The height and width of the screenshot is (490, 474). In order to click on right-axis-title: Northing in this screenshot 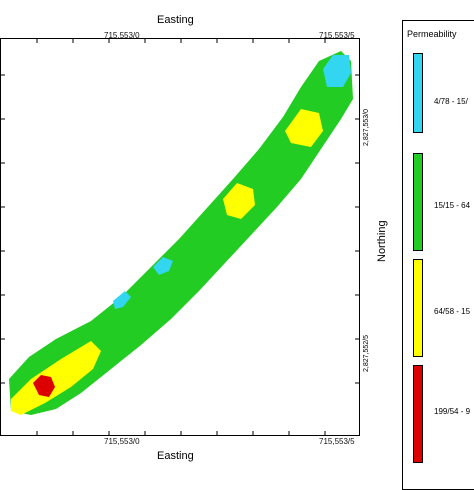, I will do `click(382, 241)`.